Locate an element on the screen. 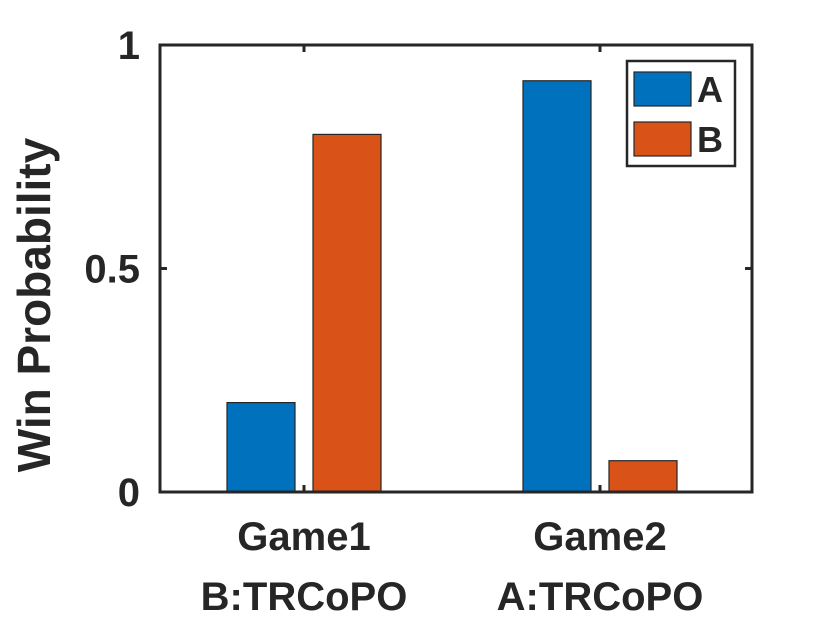 The height and width of the screenshot is (628, 830). legend-swatch-b is located at coordinates (662, 139).